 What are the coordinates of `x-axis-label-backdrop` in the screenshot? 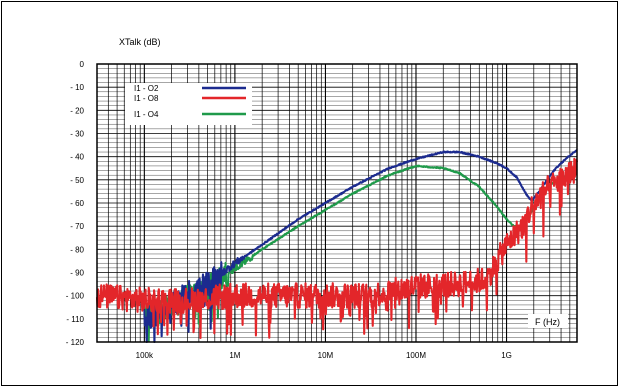 It's located at (548, 321).